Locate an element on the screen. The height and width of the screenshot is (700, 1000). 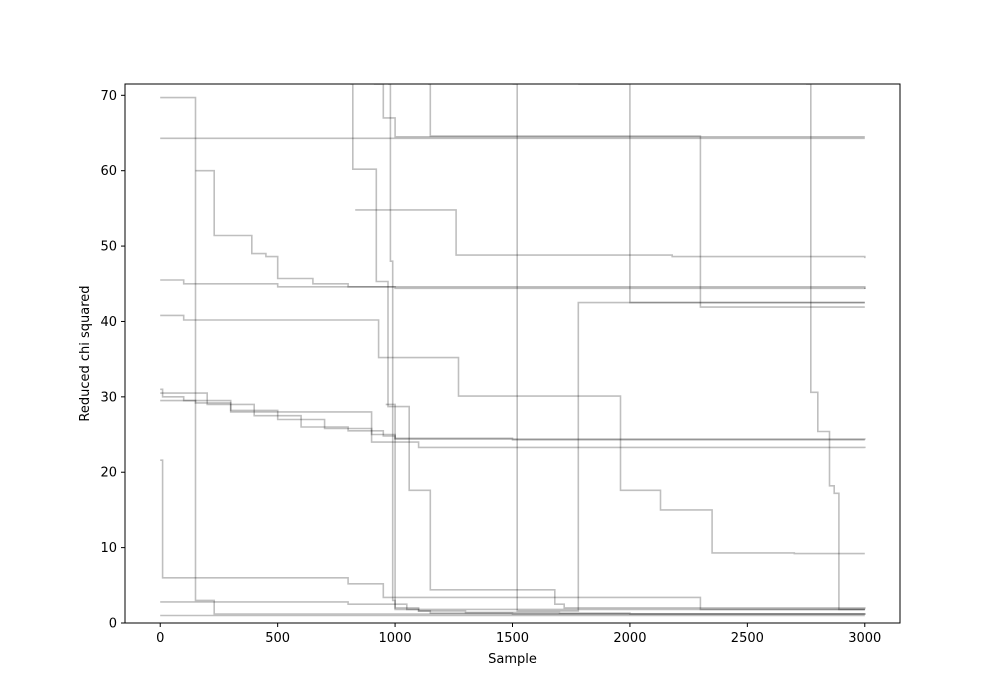
x-tick-label: 1000 is located at coordinates (395, 638).